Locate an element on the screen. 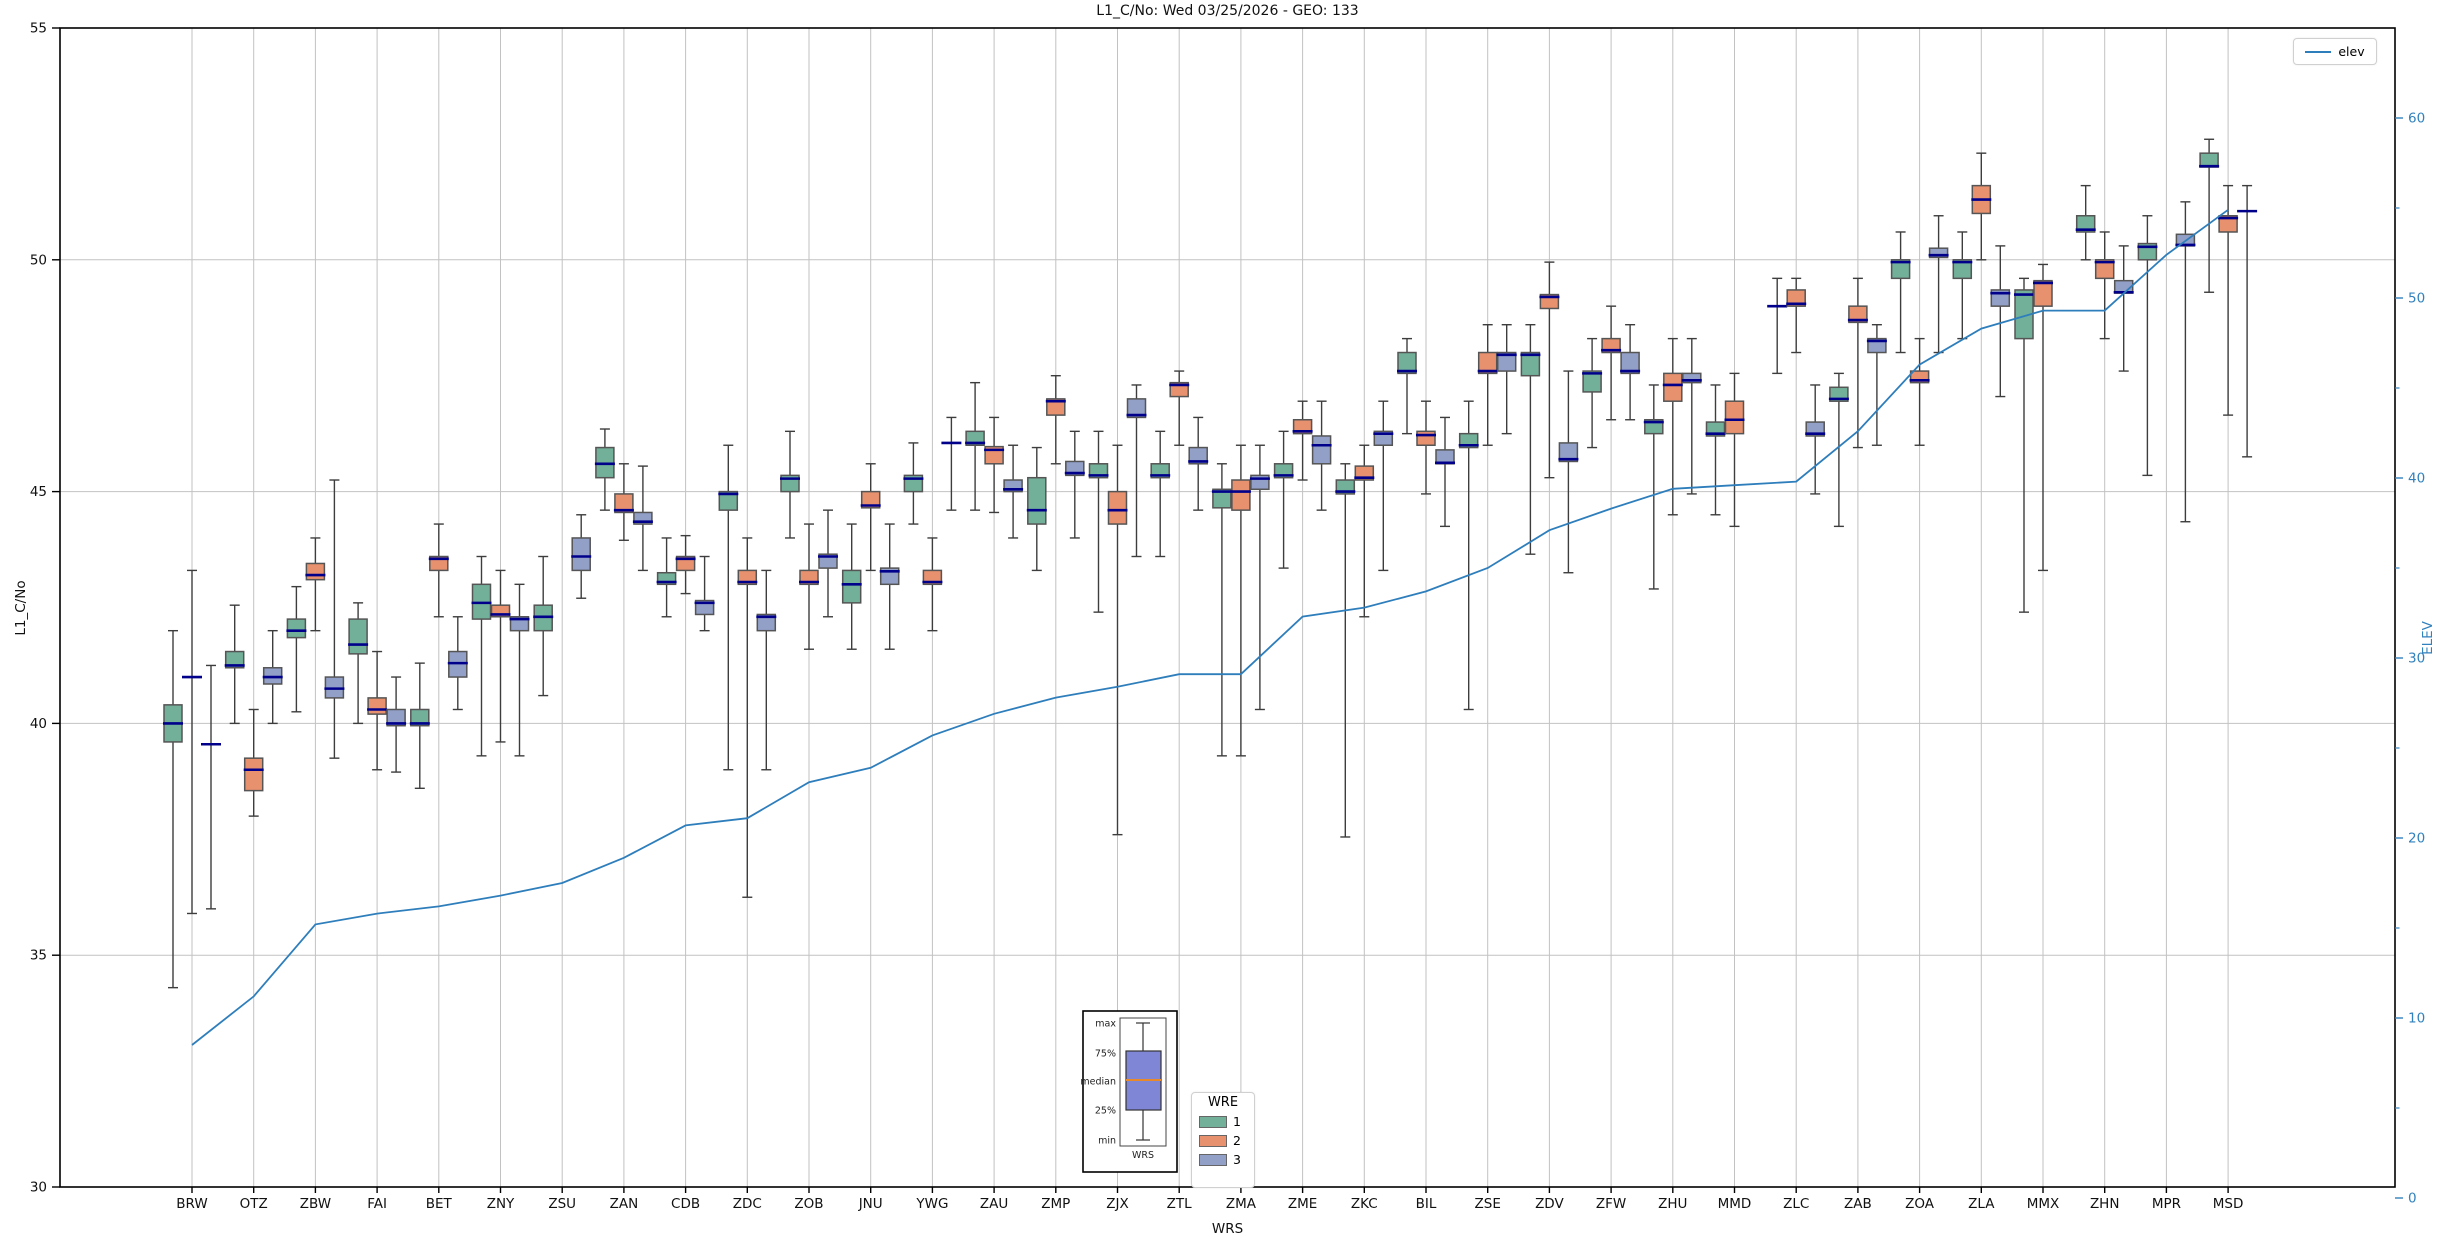 The width and height of the screenshot is (2438, 1240). wre-entry-label: 3 is located at coordinates (1237, 1159).